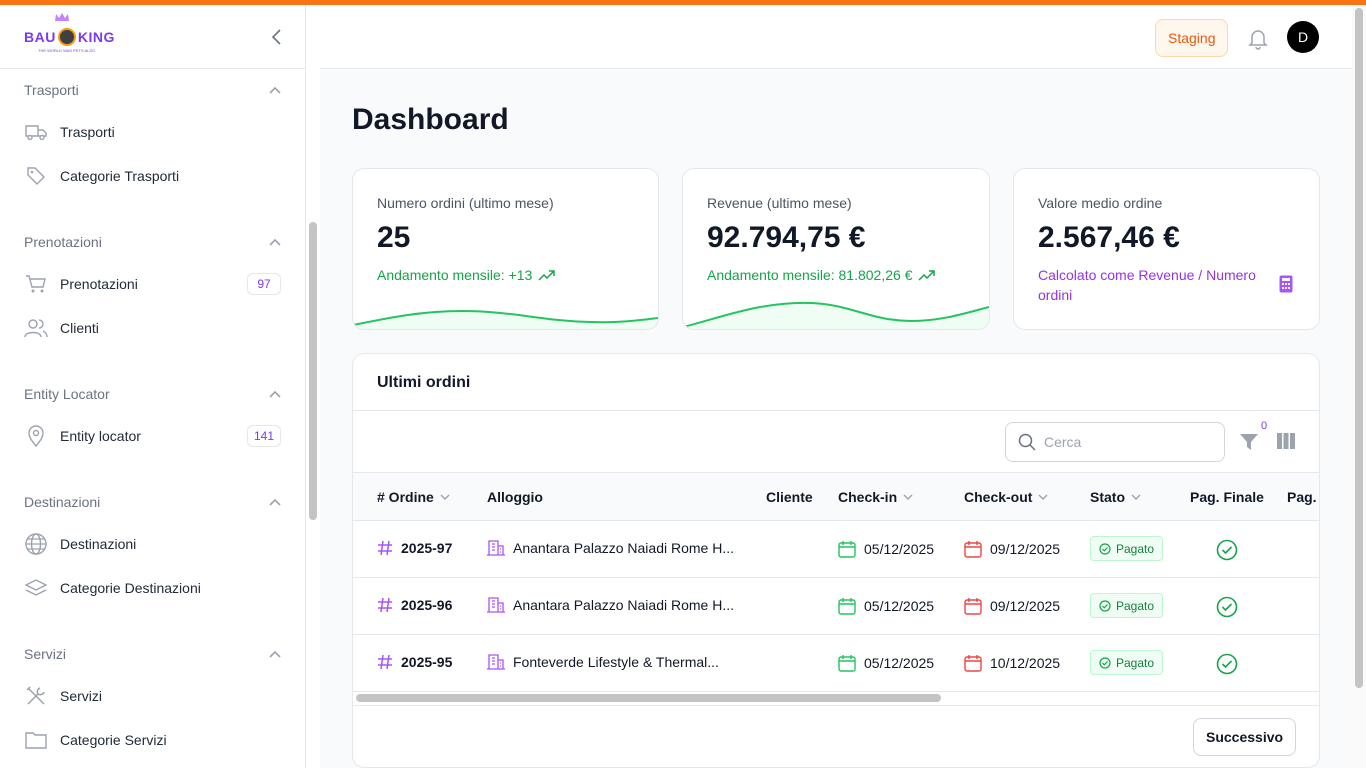 This screenshot has height=768, width=1366. Describe the element at coordinates (430, 119) in the screenshot. I see `page-title: Dashboard` at that location.